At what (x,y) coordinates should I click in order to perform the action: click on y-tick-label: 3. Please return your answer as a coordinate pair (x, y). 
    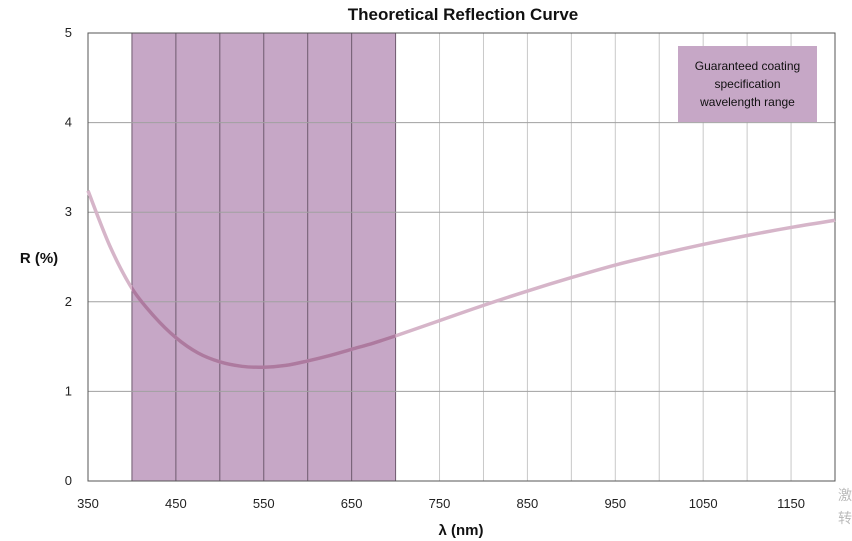
    Looking at the image, I should click on (68, 211).